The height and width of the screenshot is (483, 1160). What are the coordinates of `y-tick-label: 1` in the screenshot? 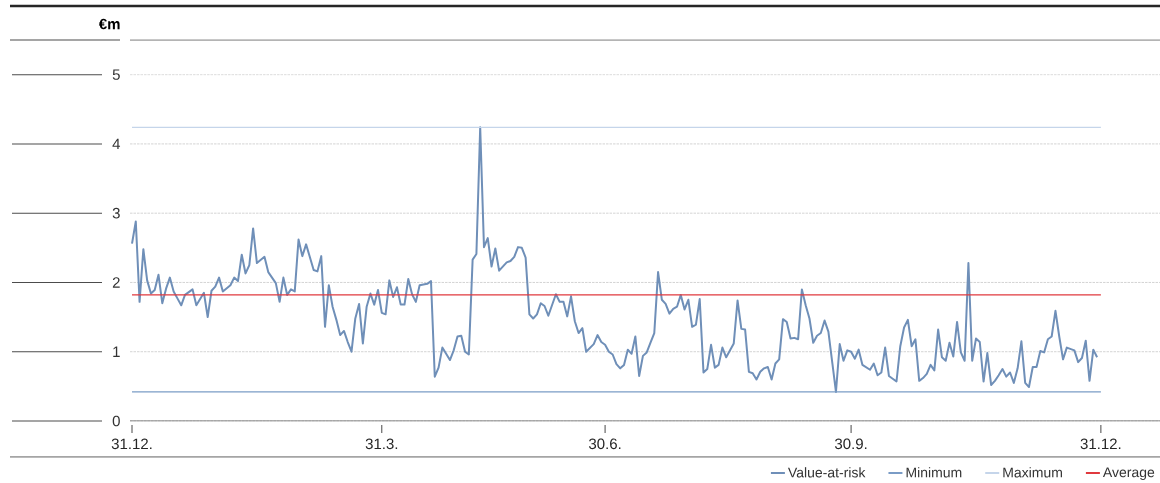 It's located at (116, 351).